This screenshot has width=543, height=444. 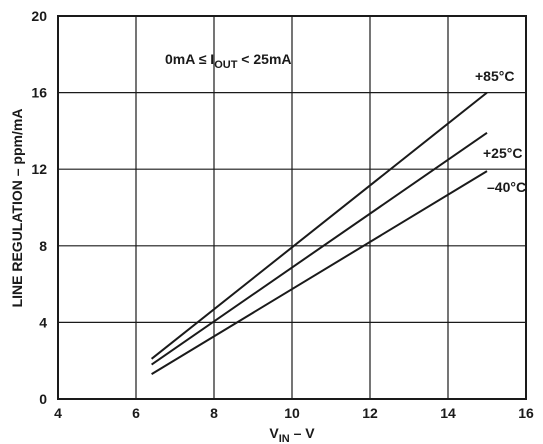 What do you see at coordinates (58, 413) in the screenshot?
I see `x-tick-label: 4` at bounding box center [58, 413].